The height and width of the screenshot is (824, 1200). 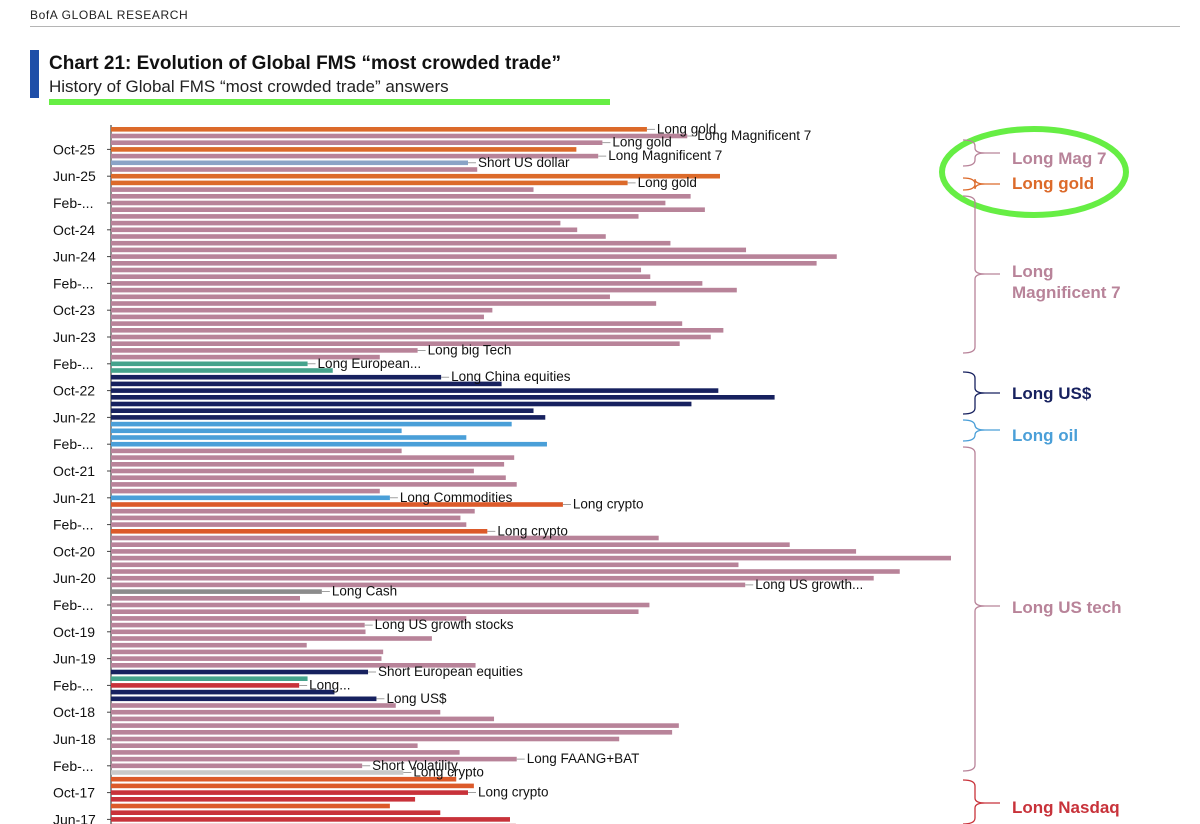 I want to click on y-tick-label: Jun-17, so click(x=74, y=817).